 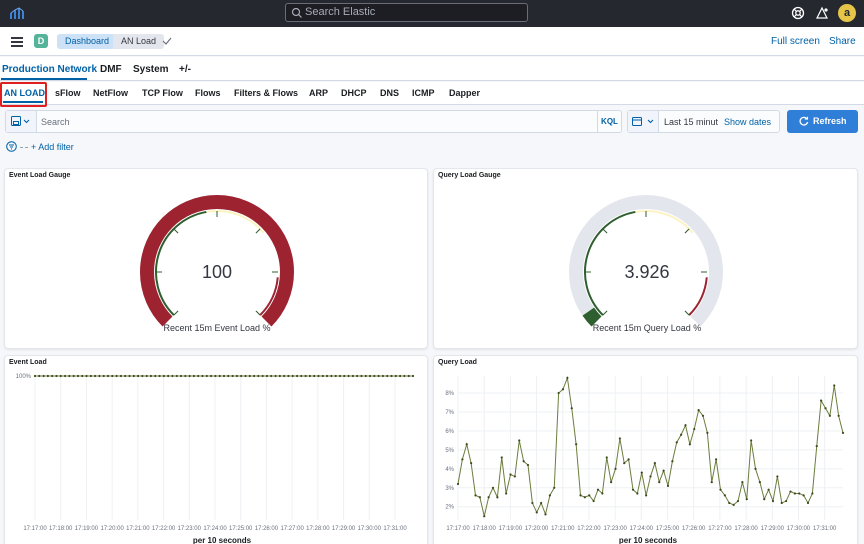 What do you see at coordinates (395, 529) in the screenshot?
I see `x-tick-label: 17:31:00` at bounding box center [395, 529].